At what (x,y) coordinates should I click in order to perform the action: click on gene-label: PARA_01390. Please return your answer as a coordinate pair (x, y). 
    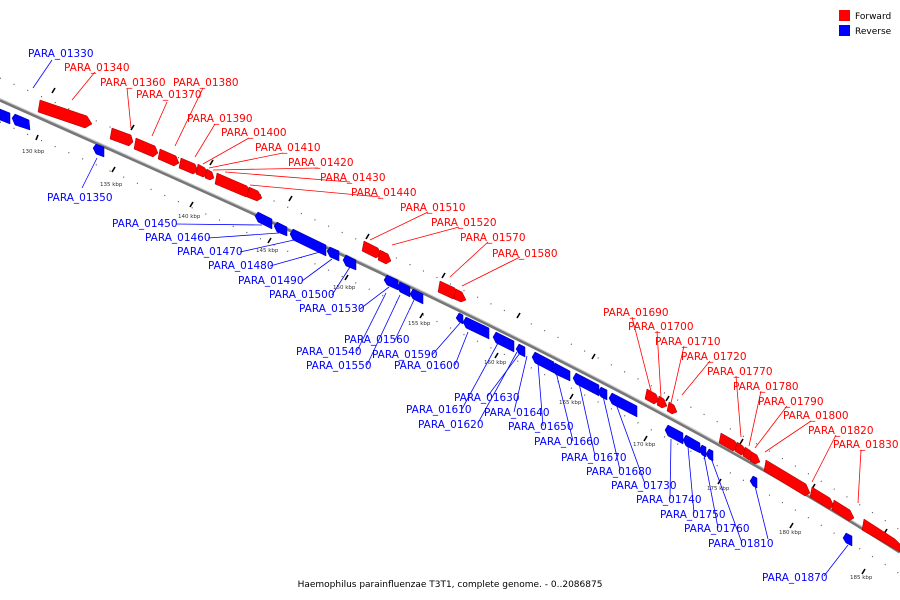
    Looking at the image, I should click on (220, 119).